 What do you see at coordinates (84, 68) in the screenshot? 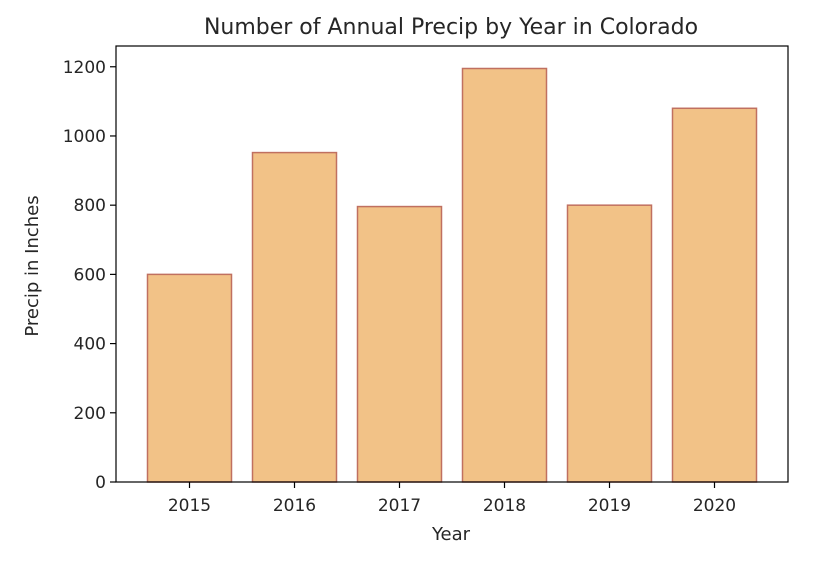
I see `y-tick-label: 1200` at bounding box center [84, 68].